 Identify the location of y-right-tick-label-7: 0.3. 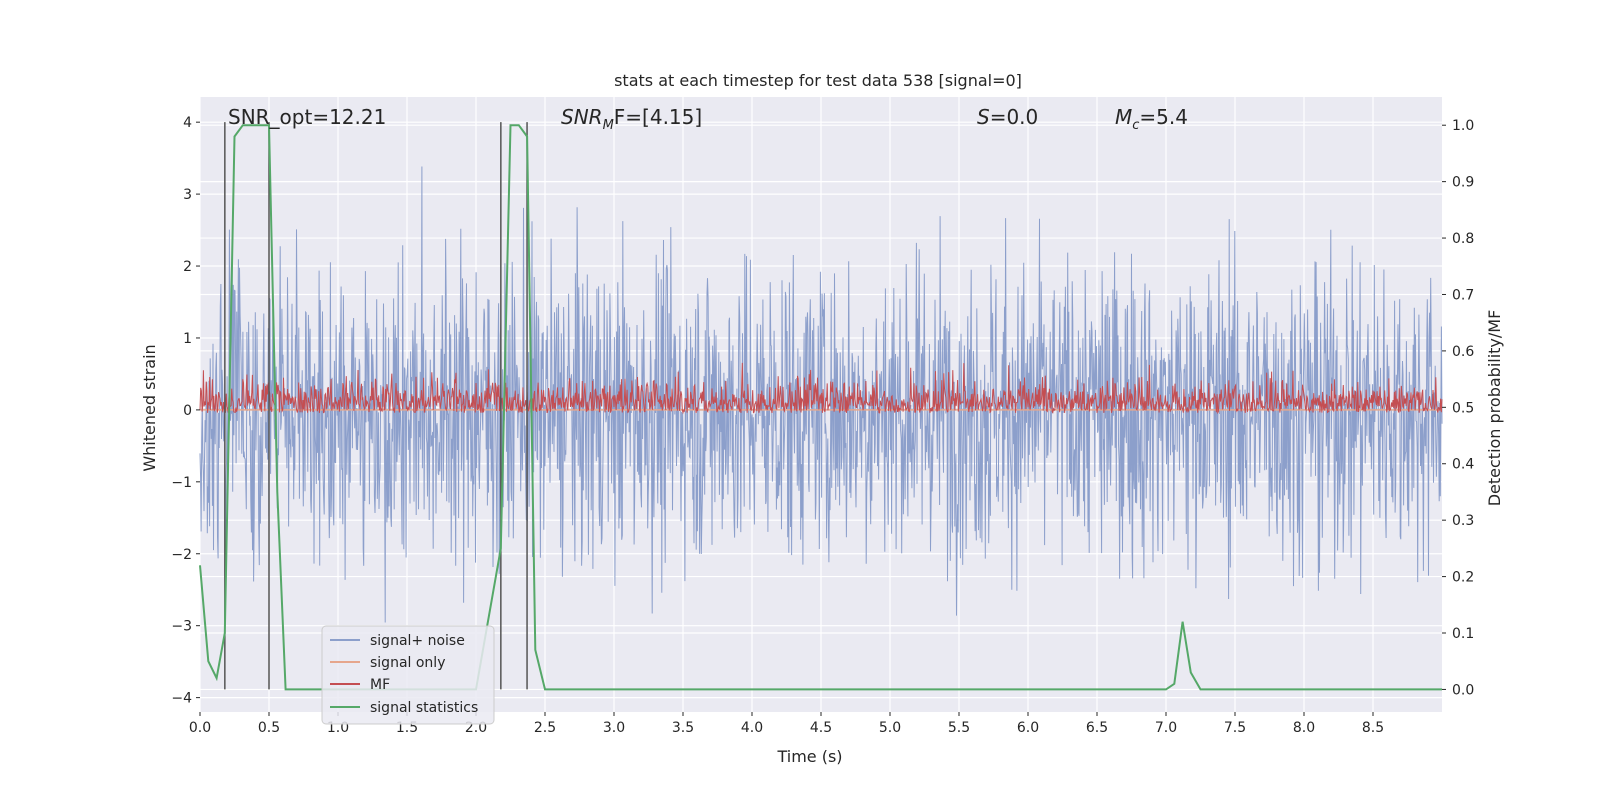
(1463, 521).